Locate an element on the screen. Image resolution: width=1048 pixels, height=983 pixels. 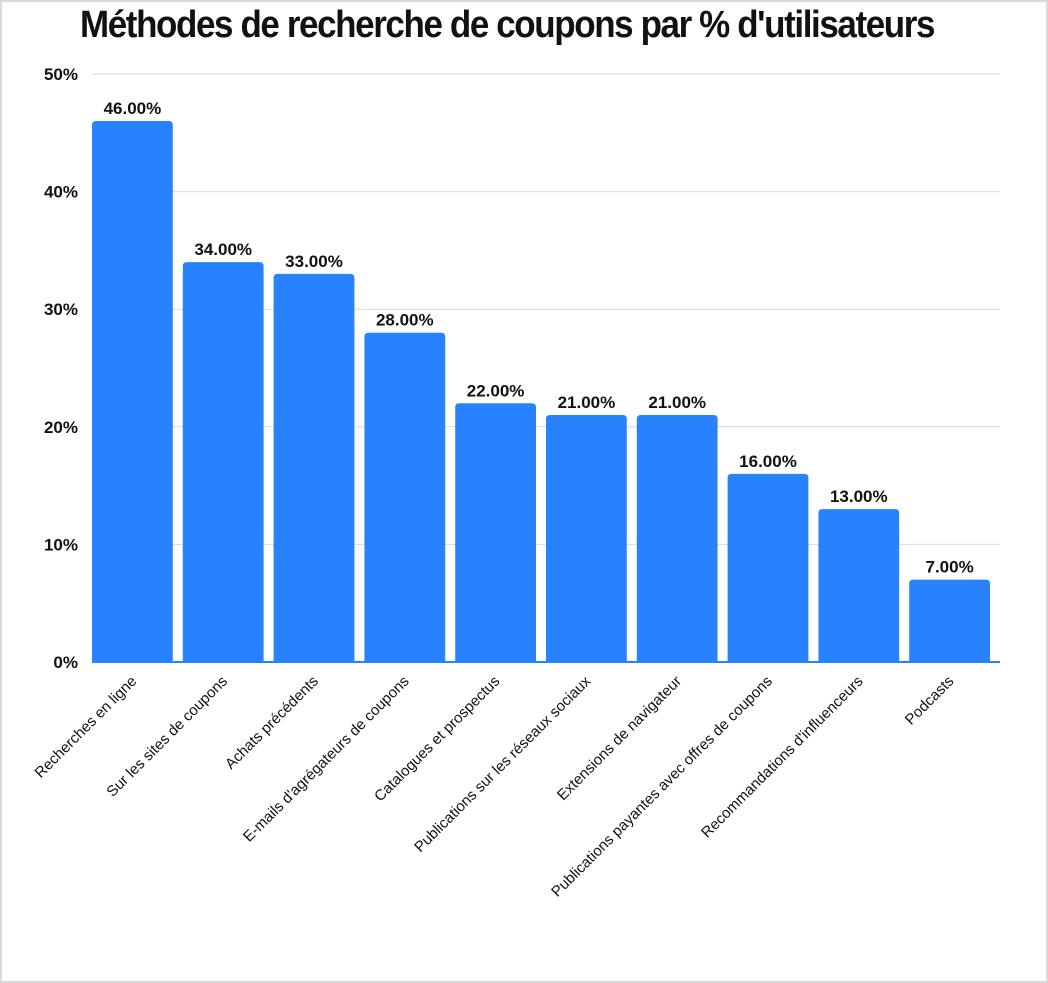
data-label: 33.00% is located at coordinates (314, 261).